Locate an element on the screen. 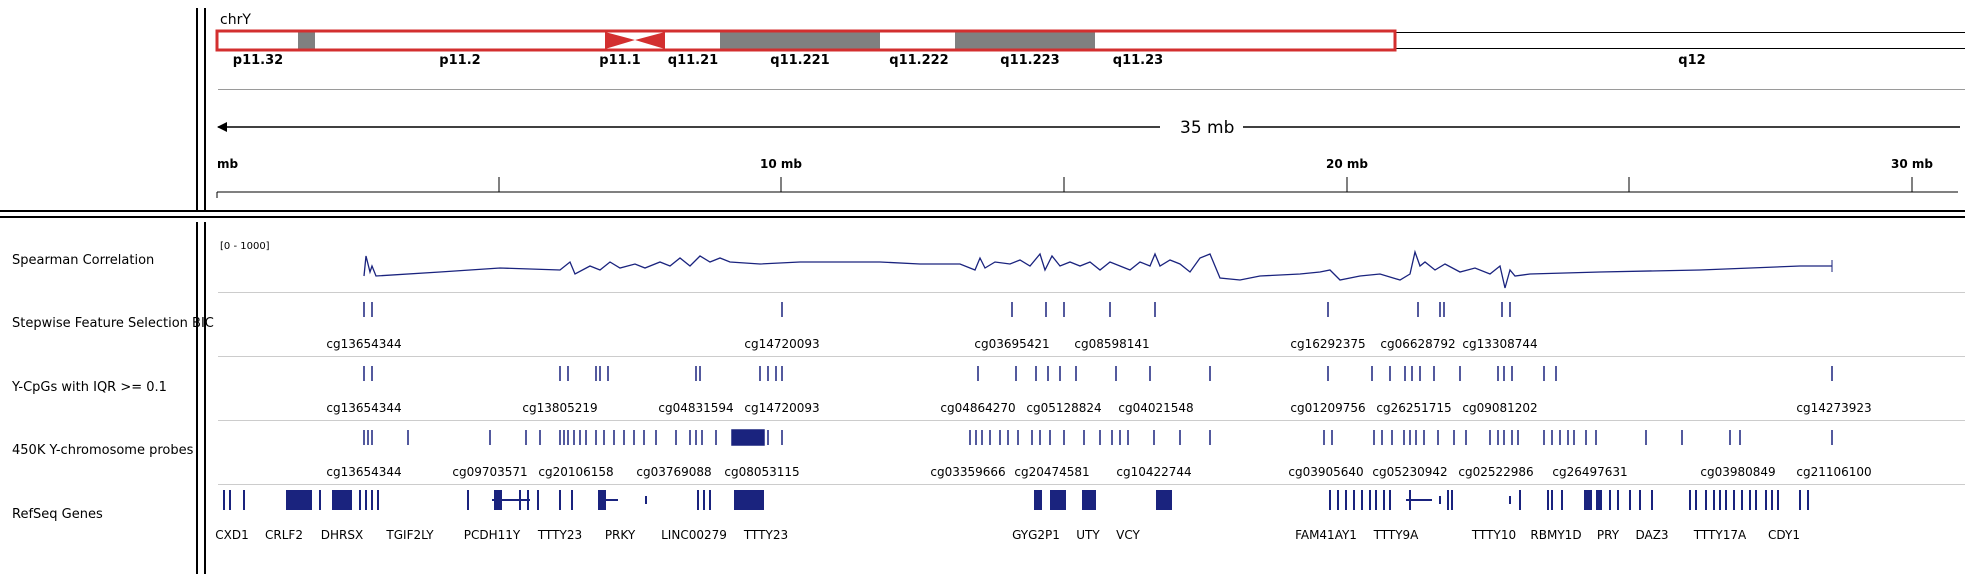  feature-label: cg20106158 is located at coordinates (576, 472).